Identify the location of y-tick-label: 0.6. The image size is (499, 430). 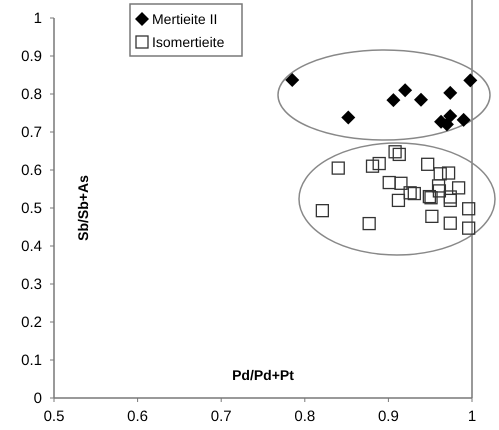
(31, 170).